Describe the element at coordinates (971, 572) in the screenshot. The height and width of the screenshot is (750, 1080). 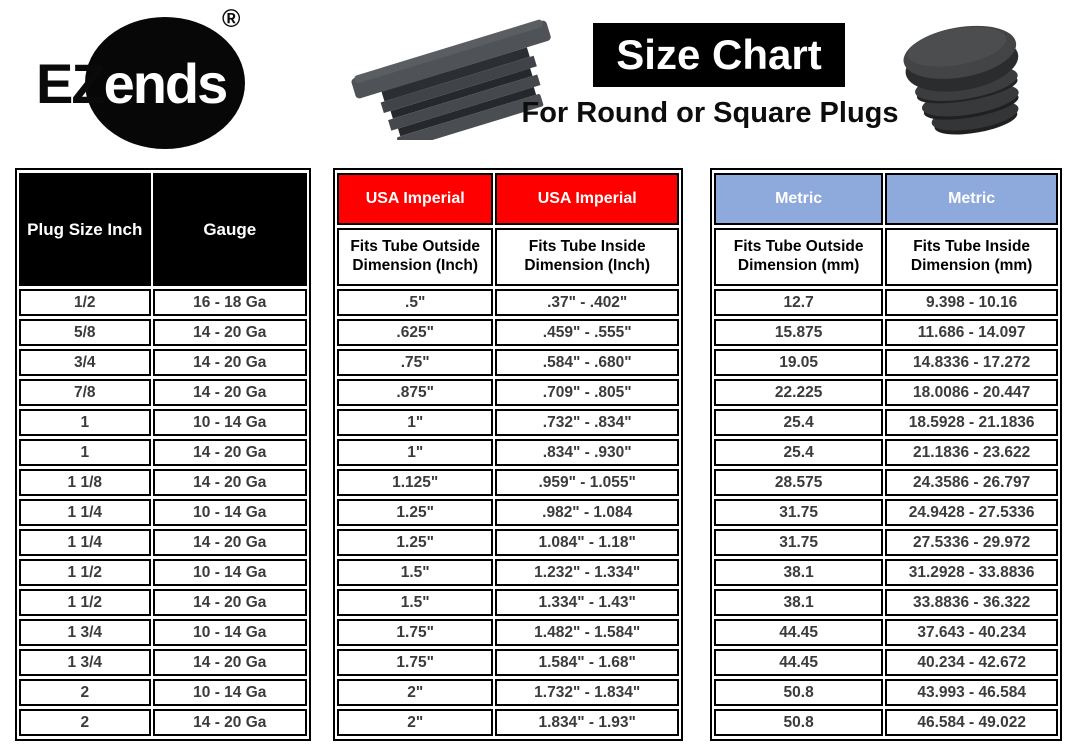
I see `metric-cell: 31.2928 - 33.8836` at that location.